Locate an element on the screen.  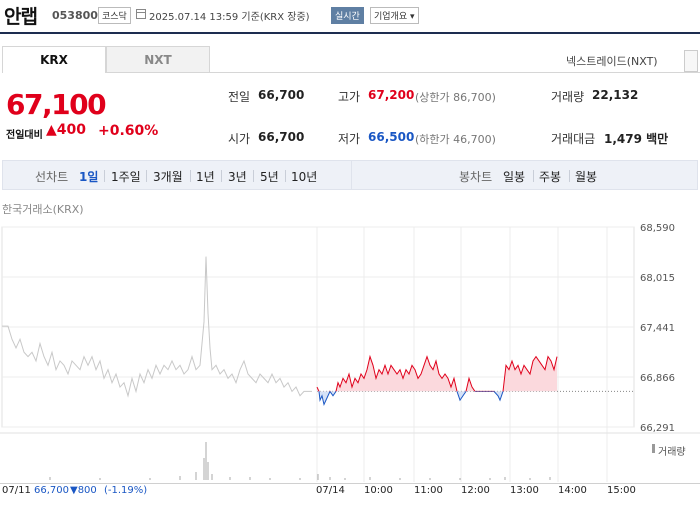
tab-krx: KRX is located at coordinates (54, 59).